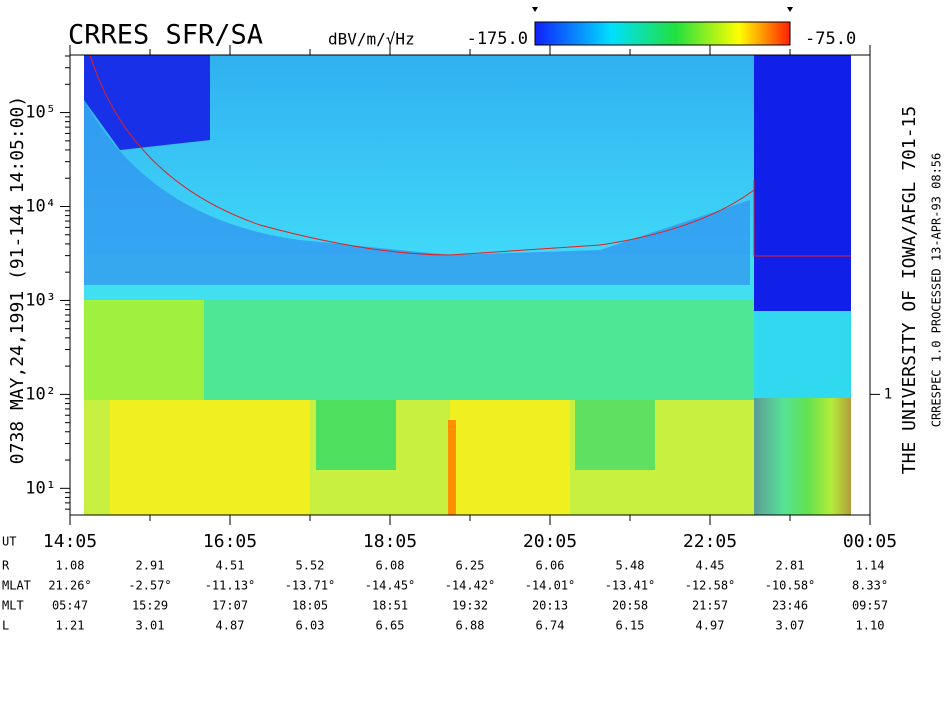  What do you see at coordinates (390, 566) in the screenshot?
I see `ephemeris-value: 6.08` at bounding box center [390, 566].